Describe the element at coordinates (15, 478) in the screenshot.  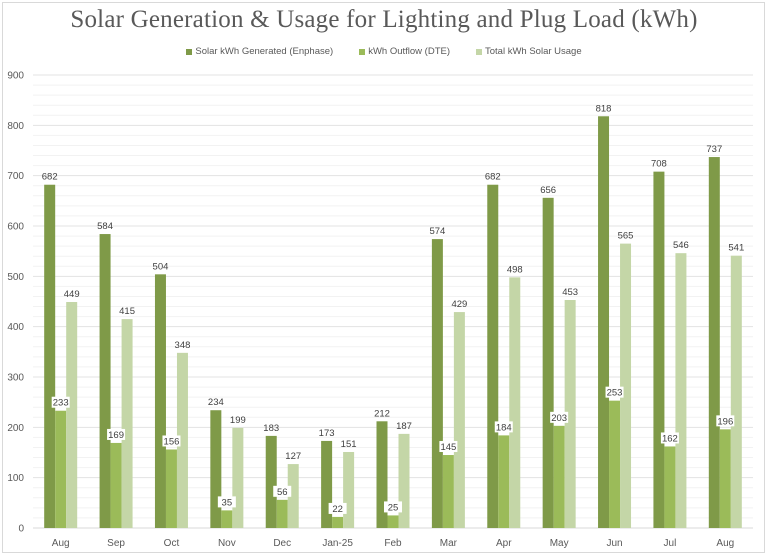
I see `y-tick-label: 100` at that location.